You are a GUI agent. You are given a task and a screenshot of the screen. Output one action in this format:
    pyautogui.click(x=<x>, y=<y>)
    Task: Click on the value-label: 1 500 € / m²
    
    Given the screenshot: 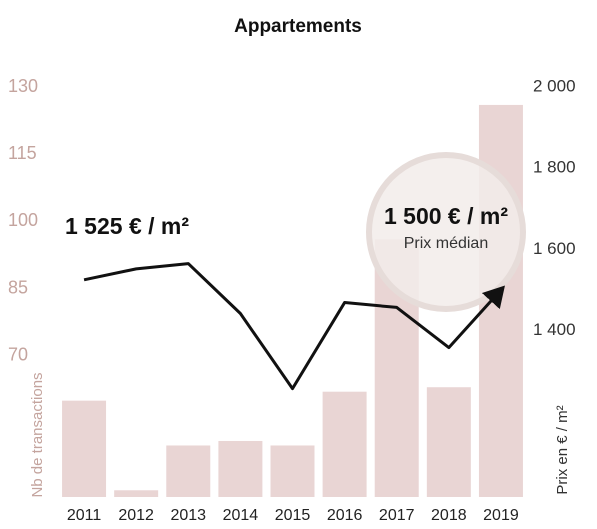 What is the action you would take?
    pyautogui.click(x=446, y=216)
    